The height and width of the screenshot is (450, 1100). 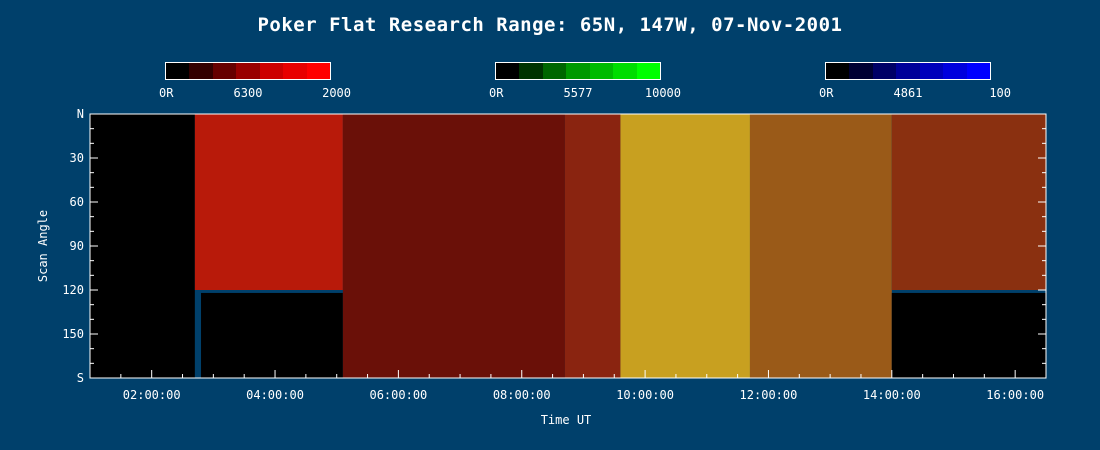 I want to click on y-tick-label: S, so click(x=80, y=378).